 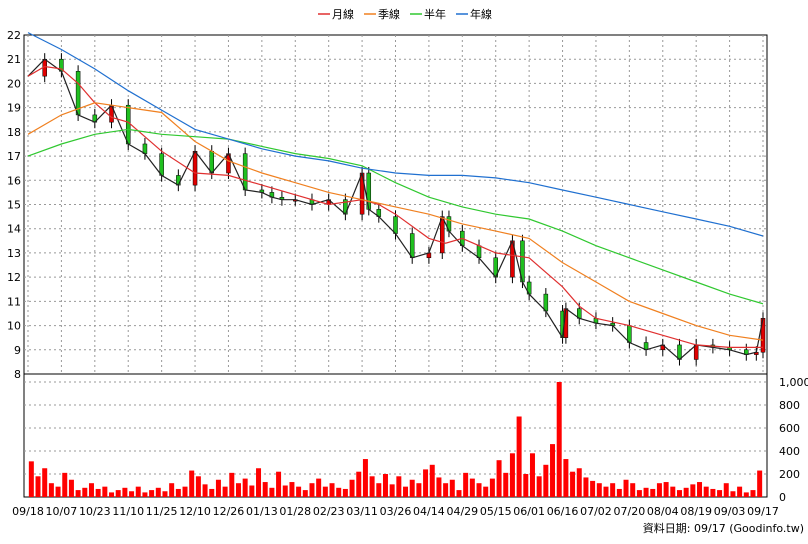 What do you see at coordinates (14, 35) in the screenshot?
I see `price-tick-label: 22` at bounding box center [14, 35].